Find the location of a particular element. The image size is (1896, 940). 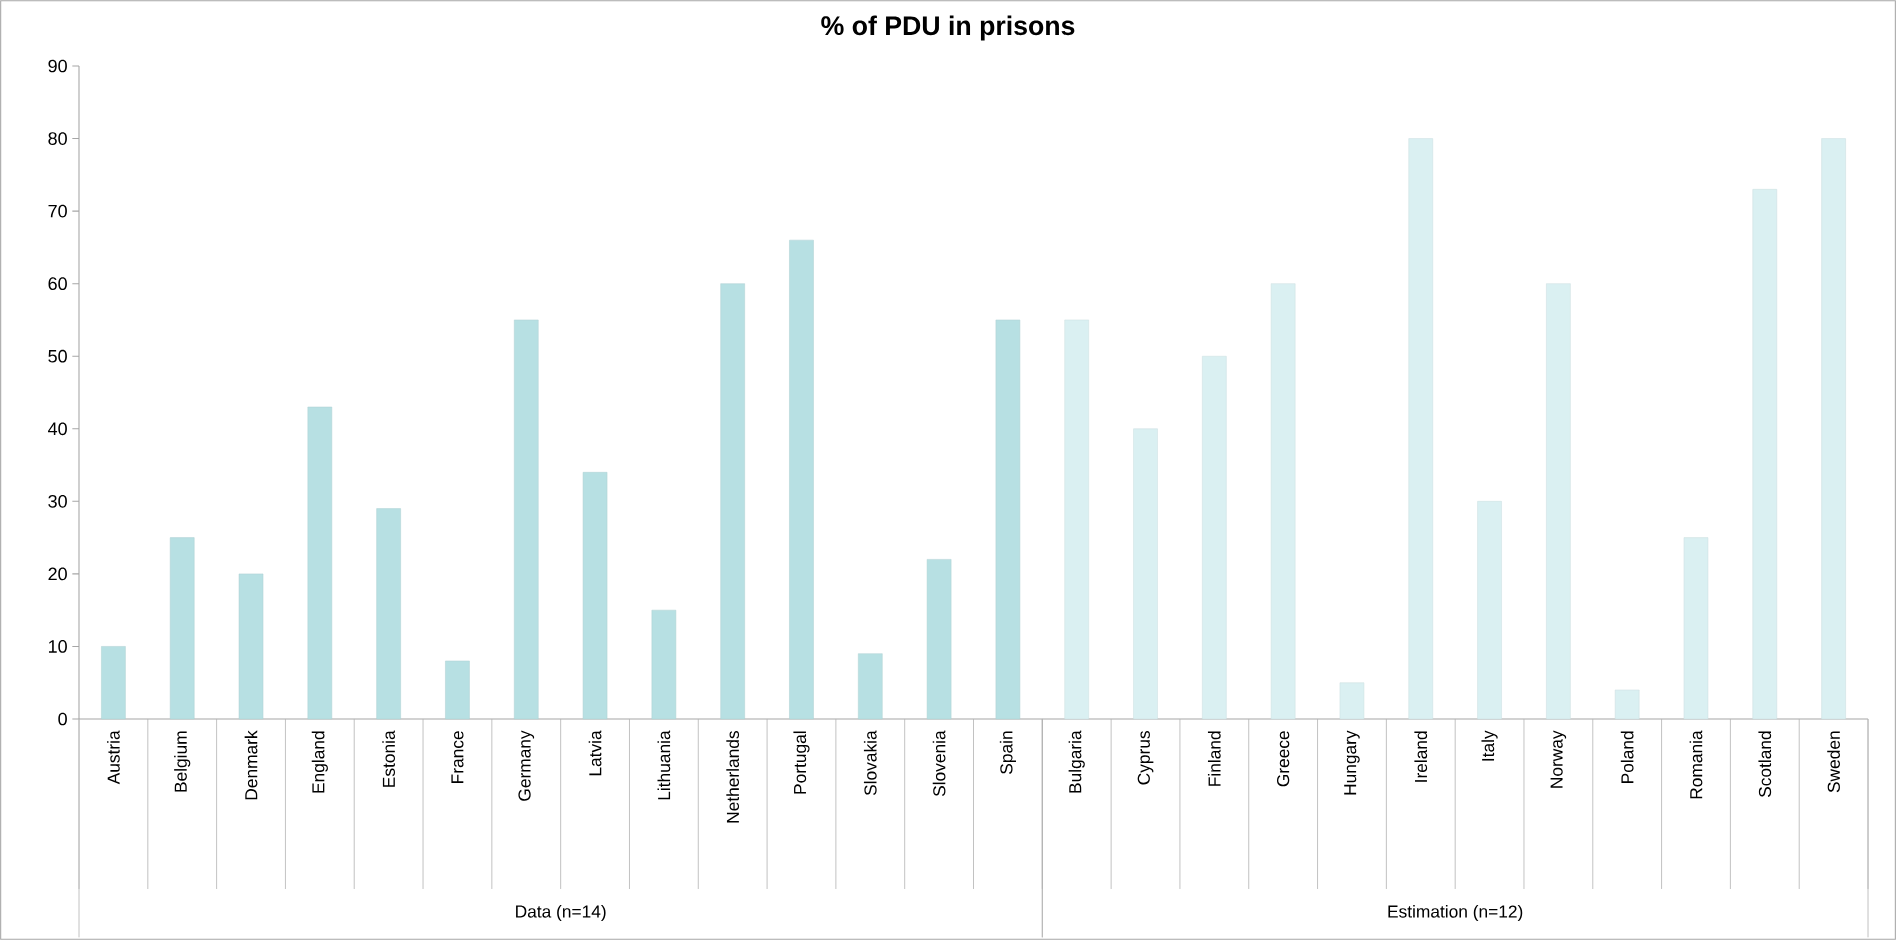

x-tick-label: Slovenia is located at coordinates (939, 763).